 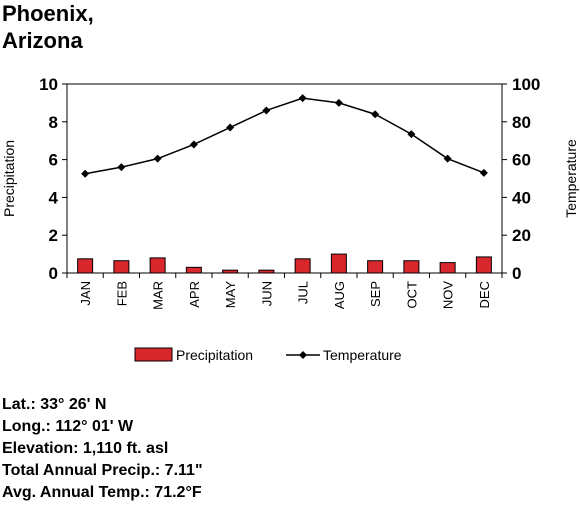 What do you see at coordinates (526, 84) in the screenshot?
I see `y2-tick-label: 100` at bounding box center [526, 84].